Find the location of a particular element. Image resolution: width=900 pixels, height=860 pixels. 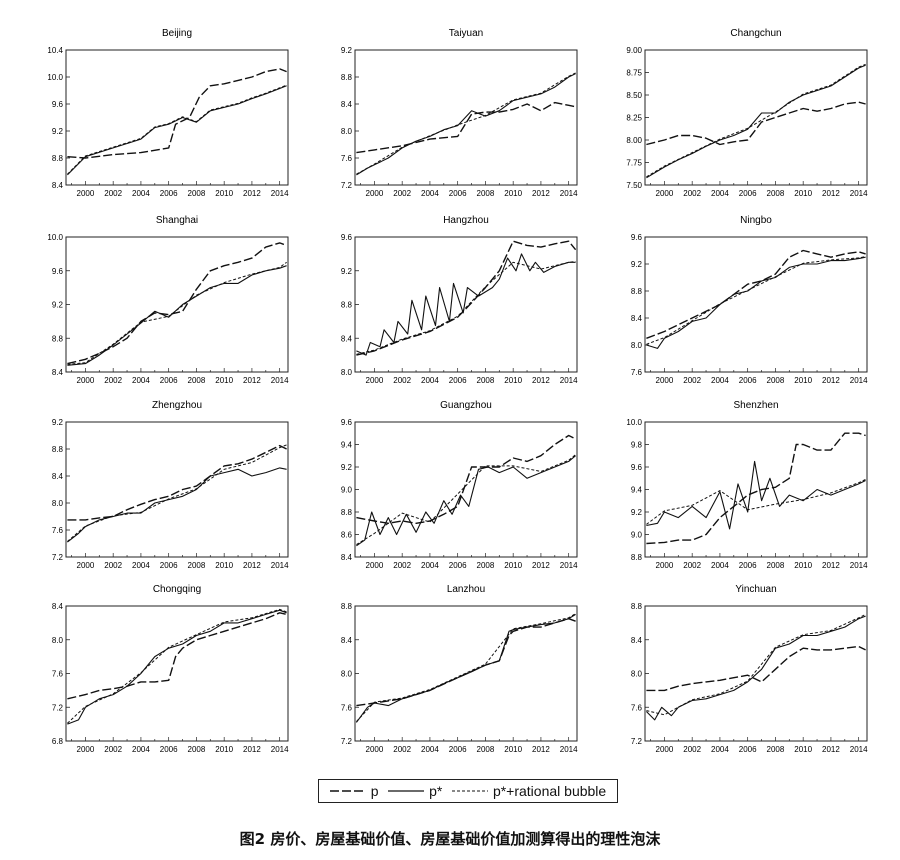

legend-swatch-short-dash-icon is located at coordinates (469, 791).